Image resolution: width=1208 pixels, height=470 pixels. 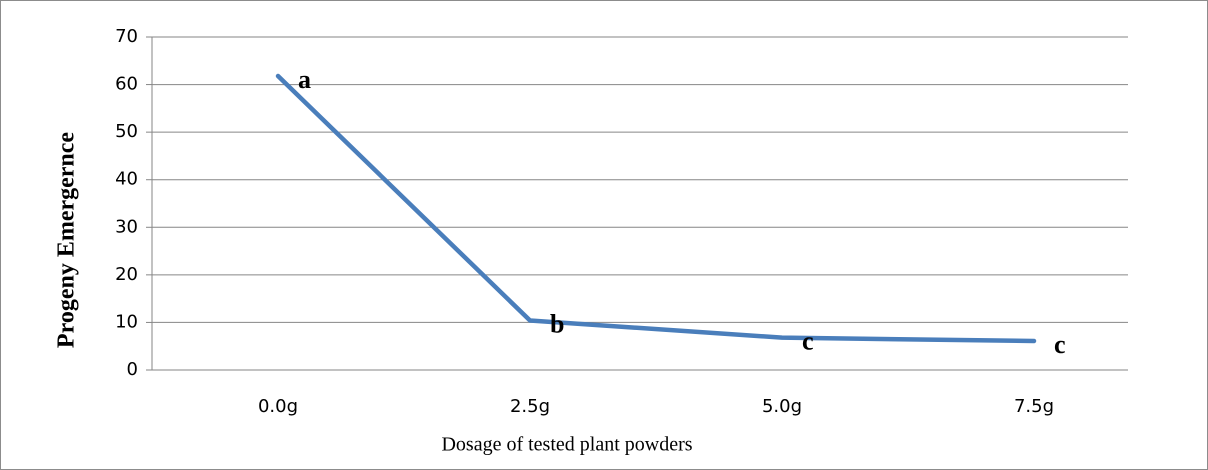 What do you see at coordinates (126, 131) in the screenshot?
I see `y-tick-label: 50` at bounding box center [126, 131].